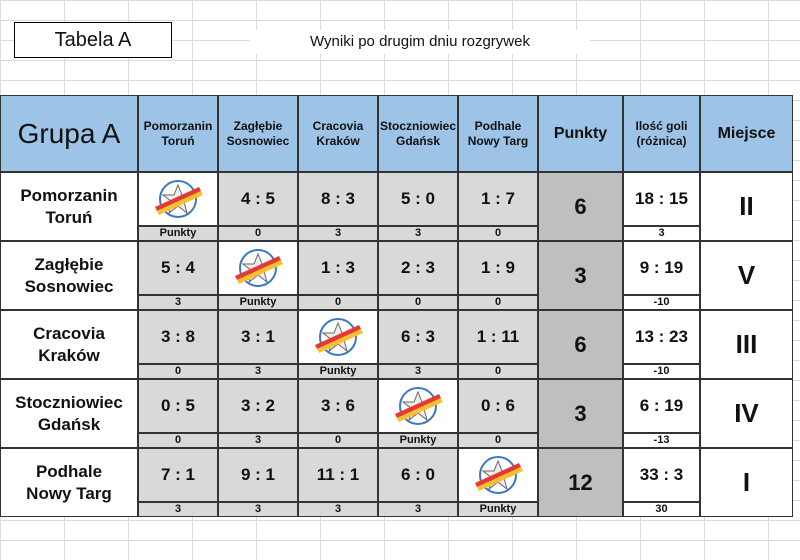 This screenshot has width=800, height=560. What do you see at coordinates (338, 199) in the screenshot?
I see `match-result: 8 : 3` at bounding box center [338, 199].